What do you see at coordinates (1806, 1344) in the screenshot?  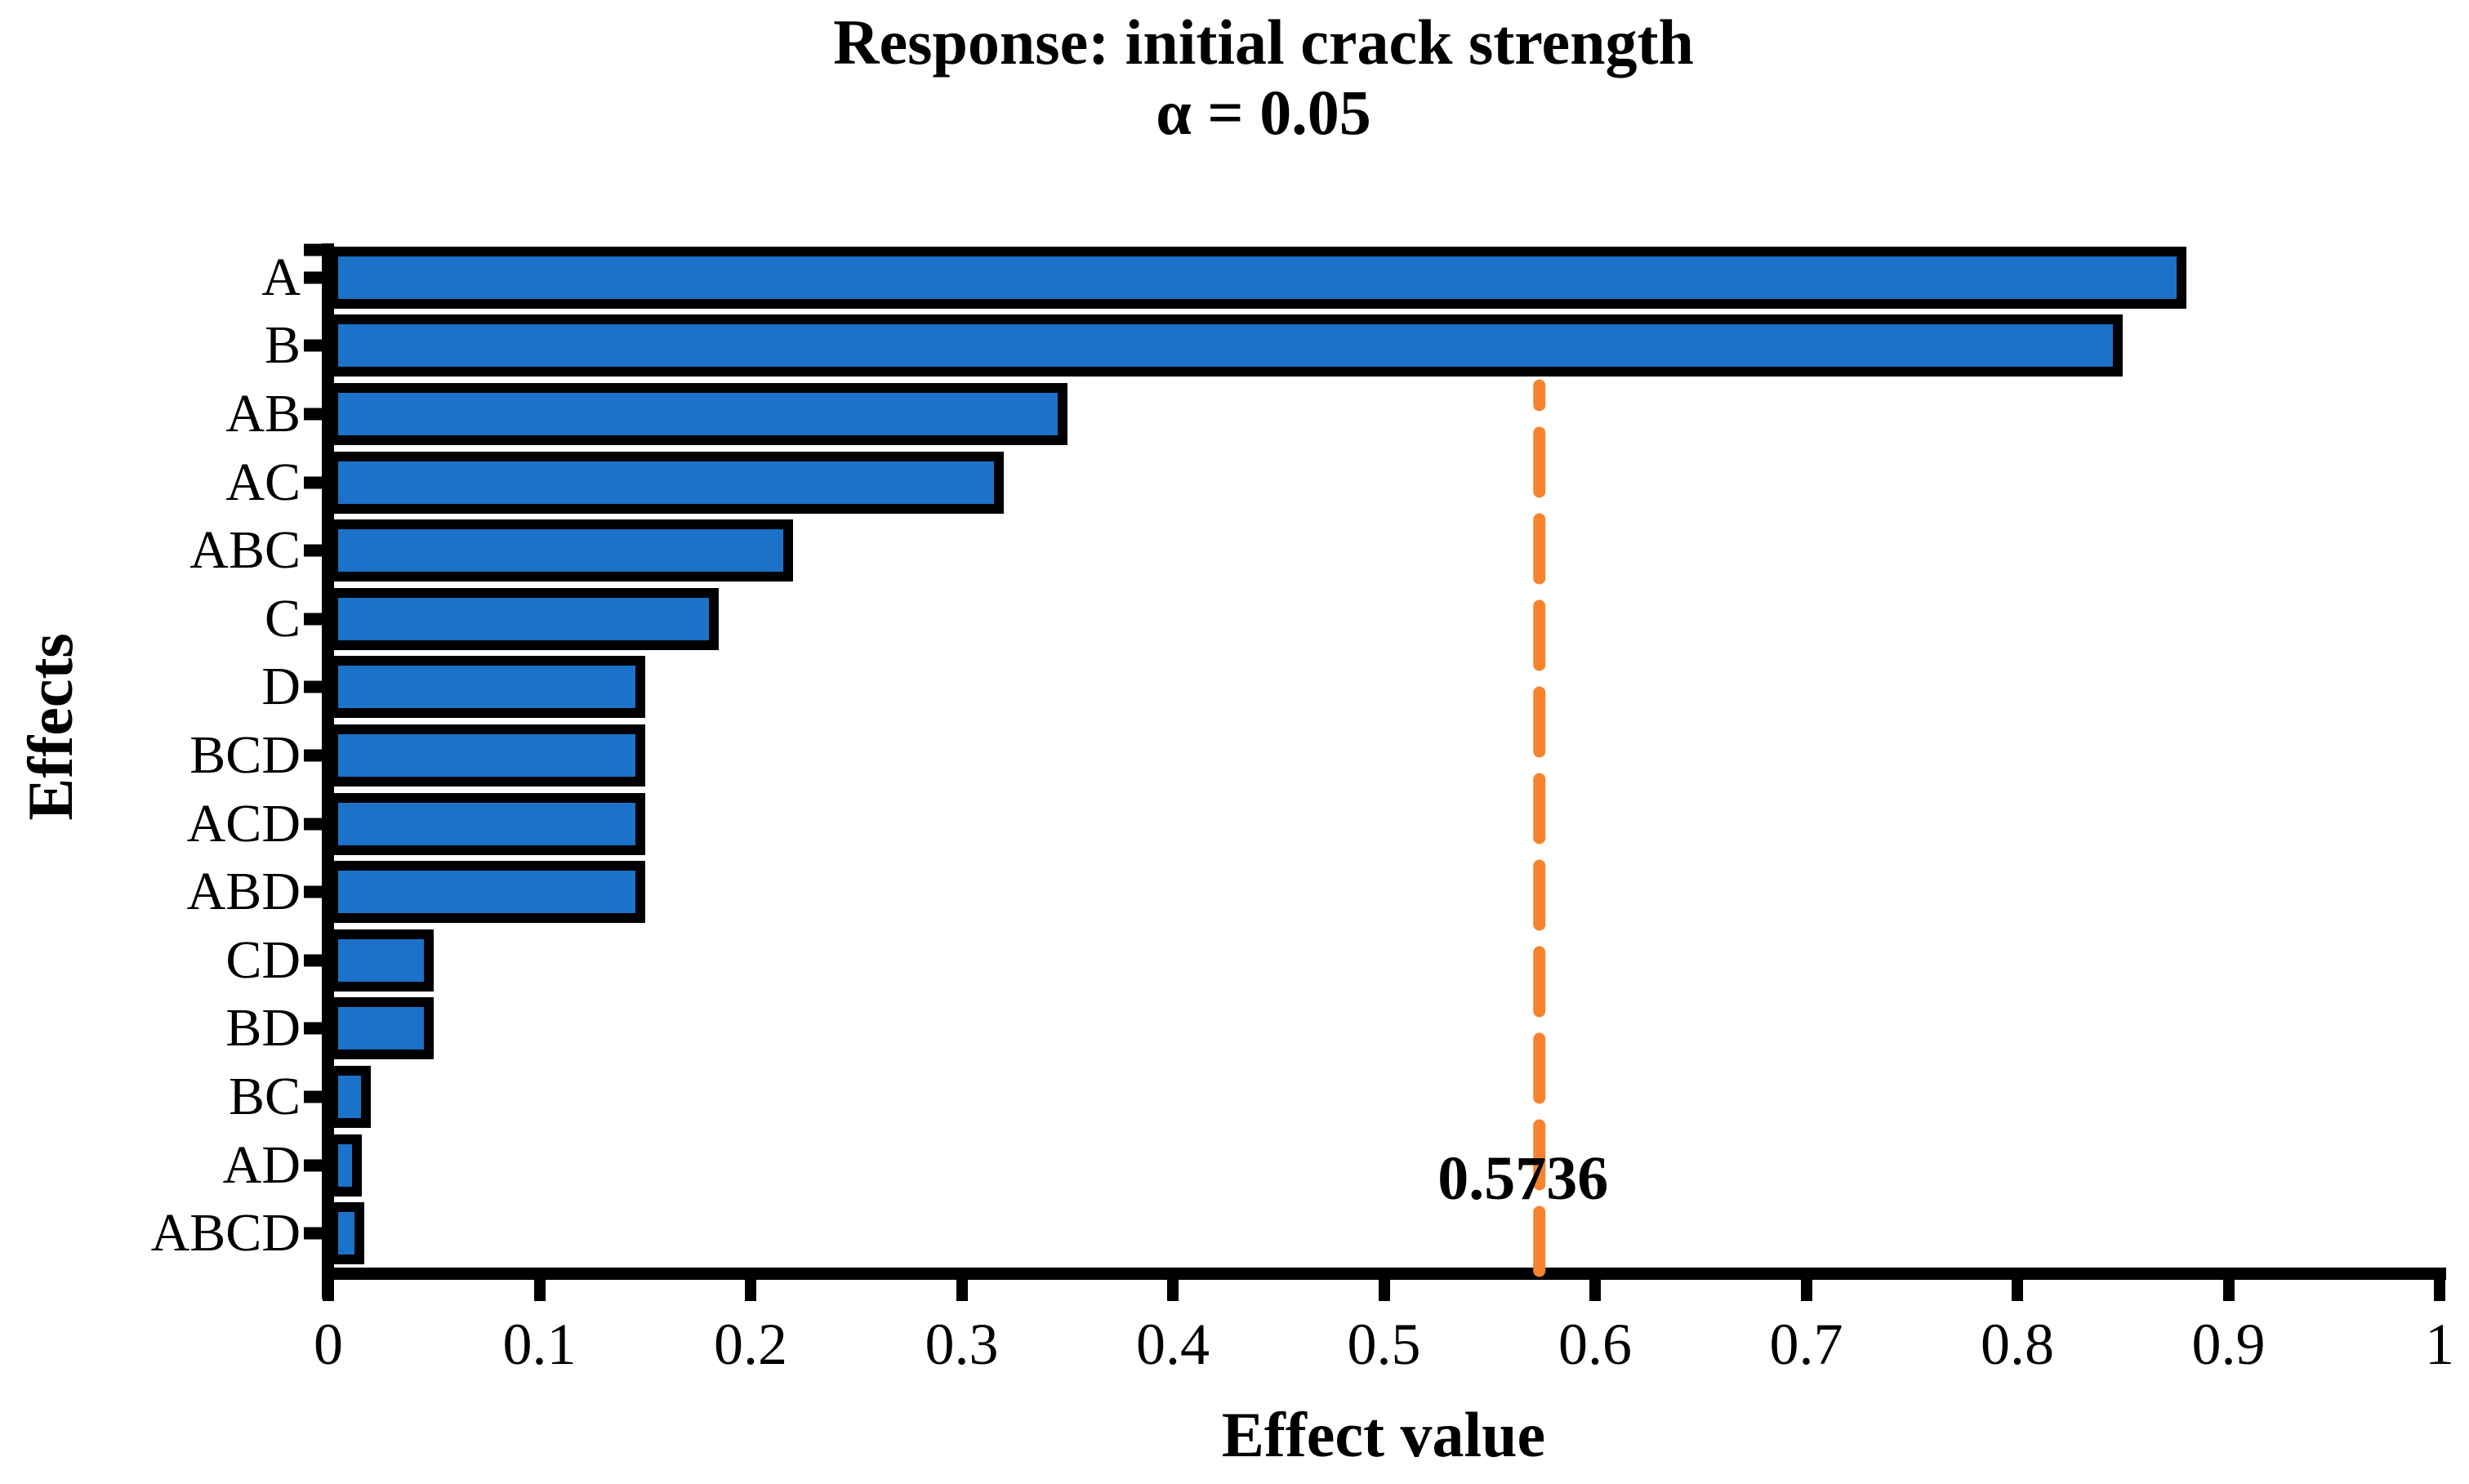 I see `x-tick-label-0.7: 0.7` at bounding box center [1806, 1344].